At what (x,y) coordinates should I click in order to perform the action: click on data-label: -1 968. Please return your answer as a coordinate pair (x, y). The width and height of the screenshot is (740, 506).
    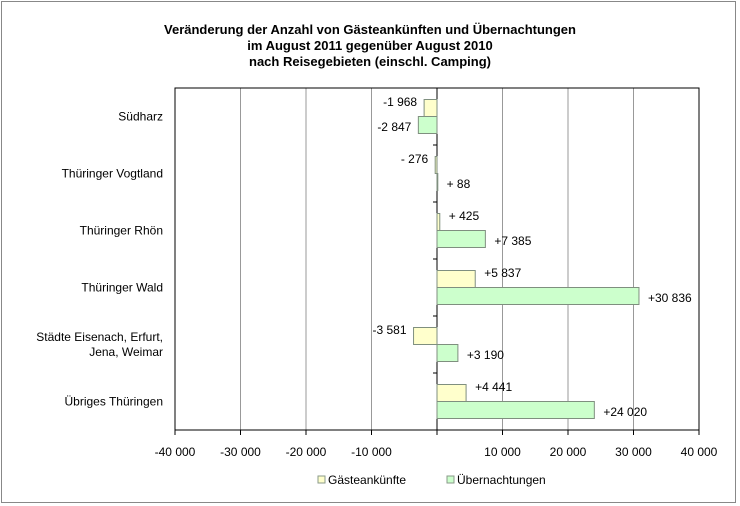
    Looking at the image, I should click on (400, 102).